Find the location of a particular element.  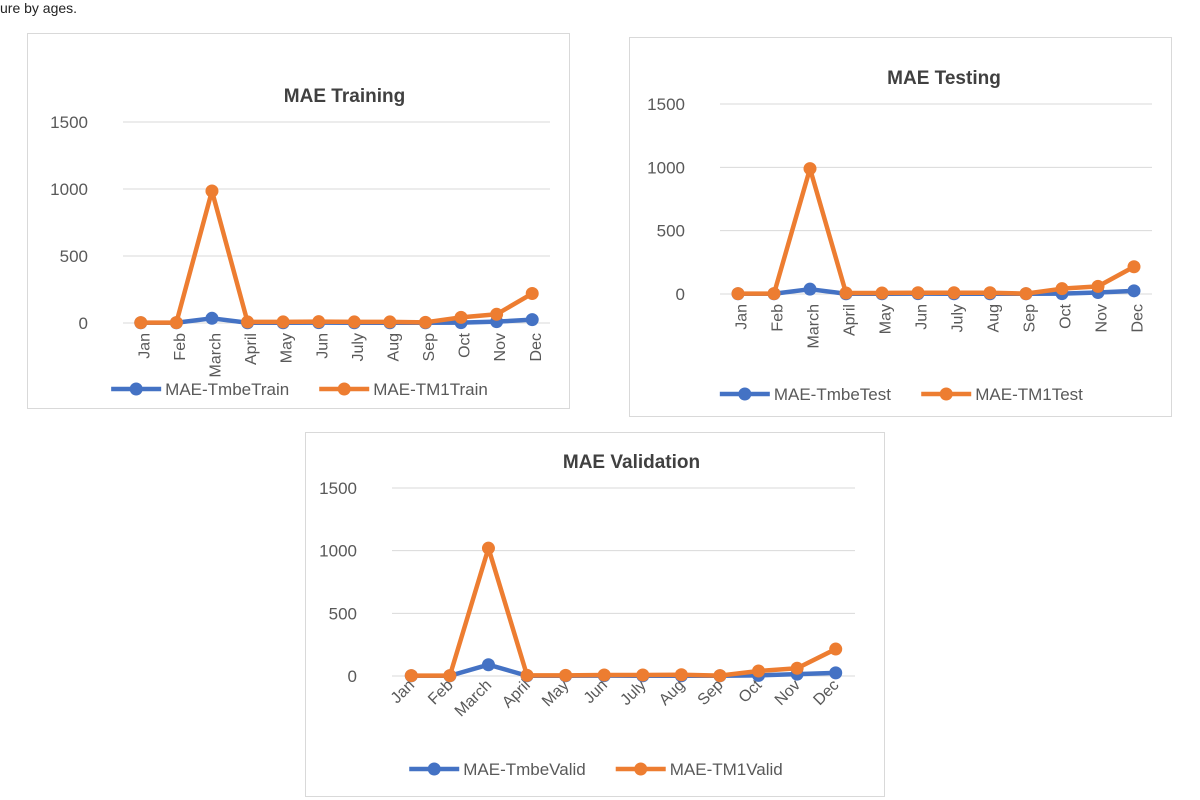

x-tick-label: Aug is located at coordinates (994, 318).